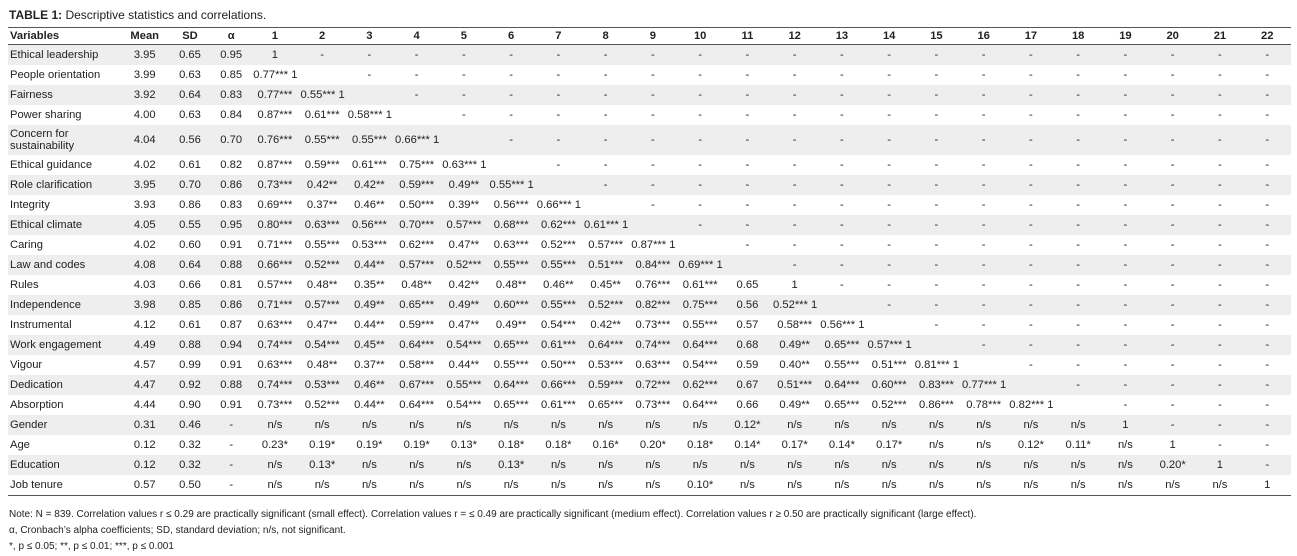 This screenshot has width=1297, height=556. What do you see at coordinates (558, 225) in the screenshot?
I see `correlation-cell: 0.62***` at bounding box center [558, 225].